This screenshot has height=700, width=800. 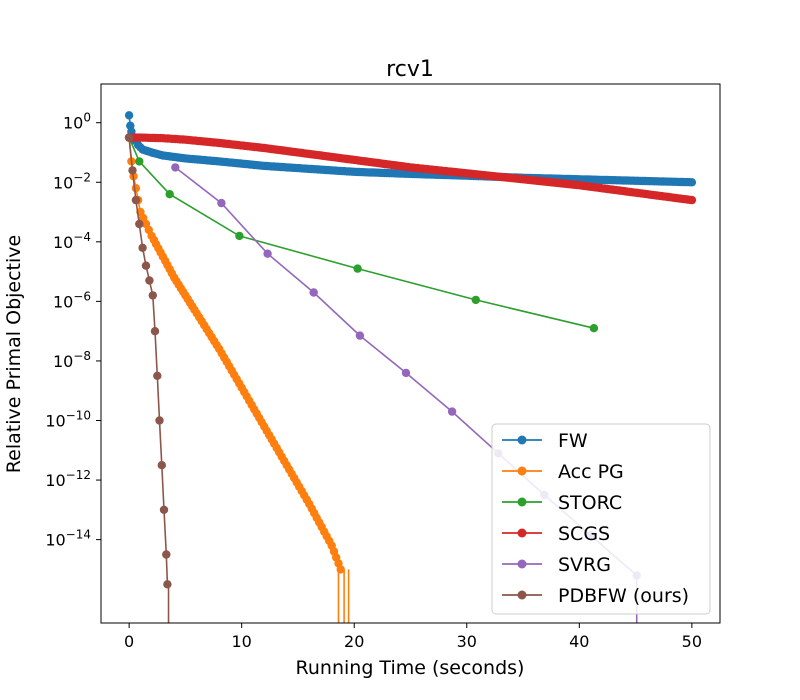 I want to click on x-tick-label: 0, so click(x=129, y=641).